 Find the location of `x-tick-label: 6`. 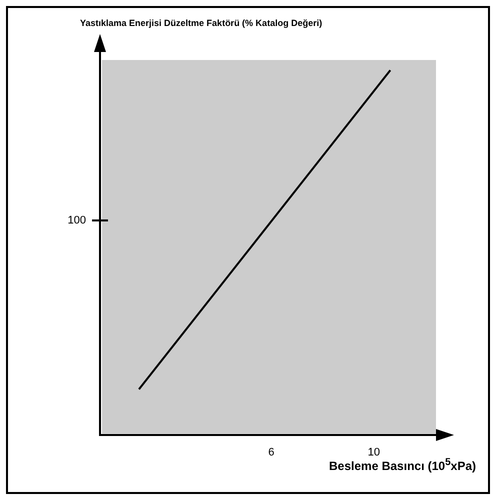

x-tick-label: 6 is located at coordinates (271, 452).